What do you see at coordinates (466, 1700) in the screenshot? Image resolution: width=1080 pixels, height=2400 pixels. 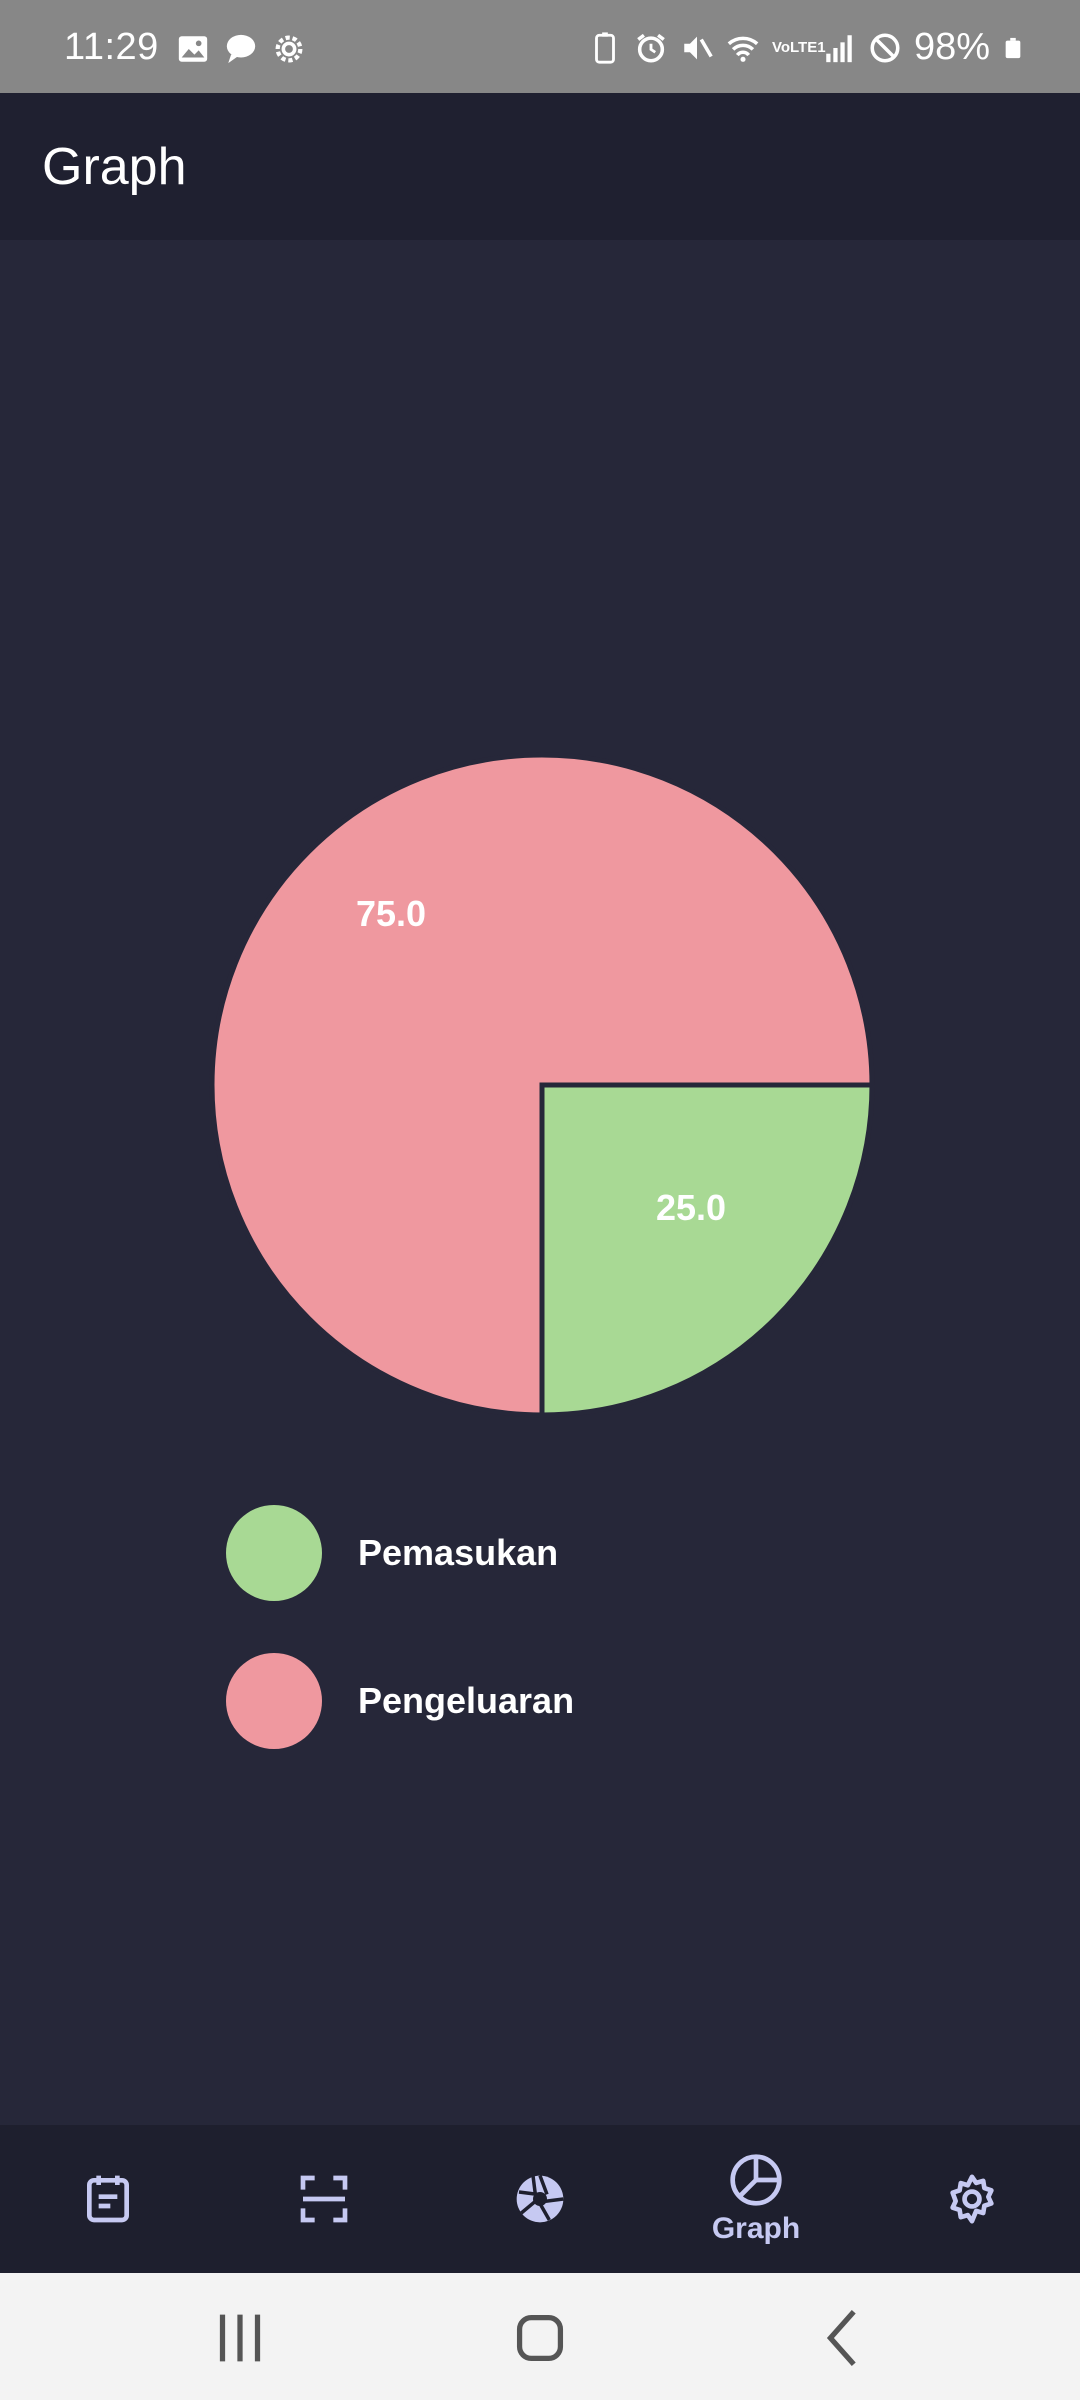 I see `legend-label-pengeluaran: Pengeluaran` at bounding box center [466, 1700].